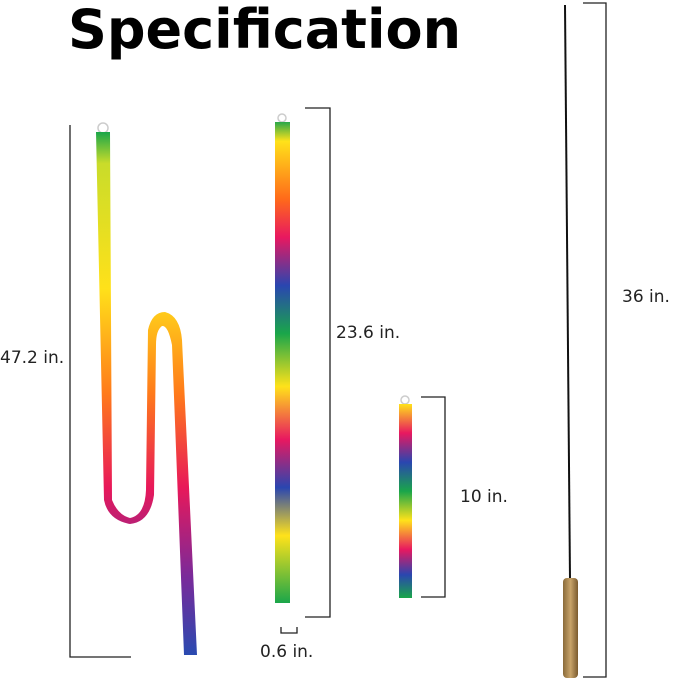  I want to click on wand, so click(570, 341).